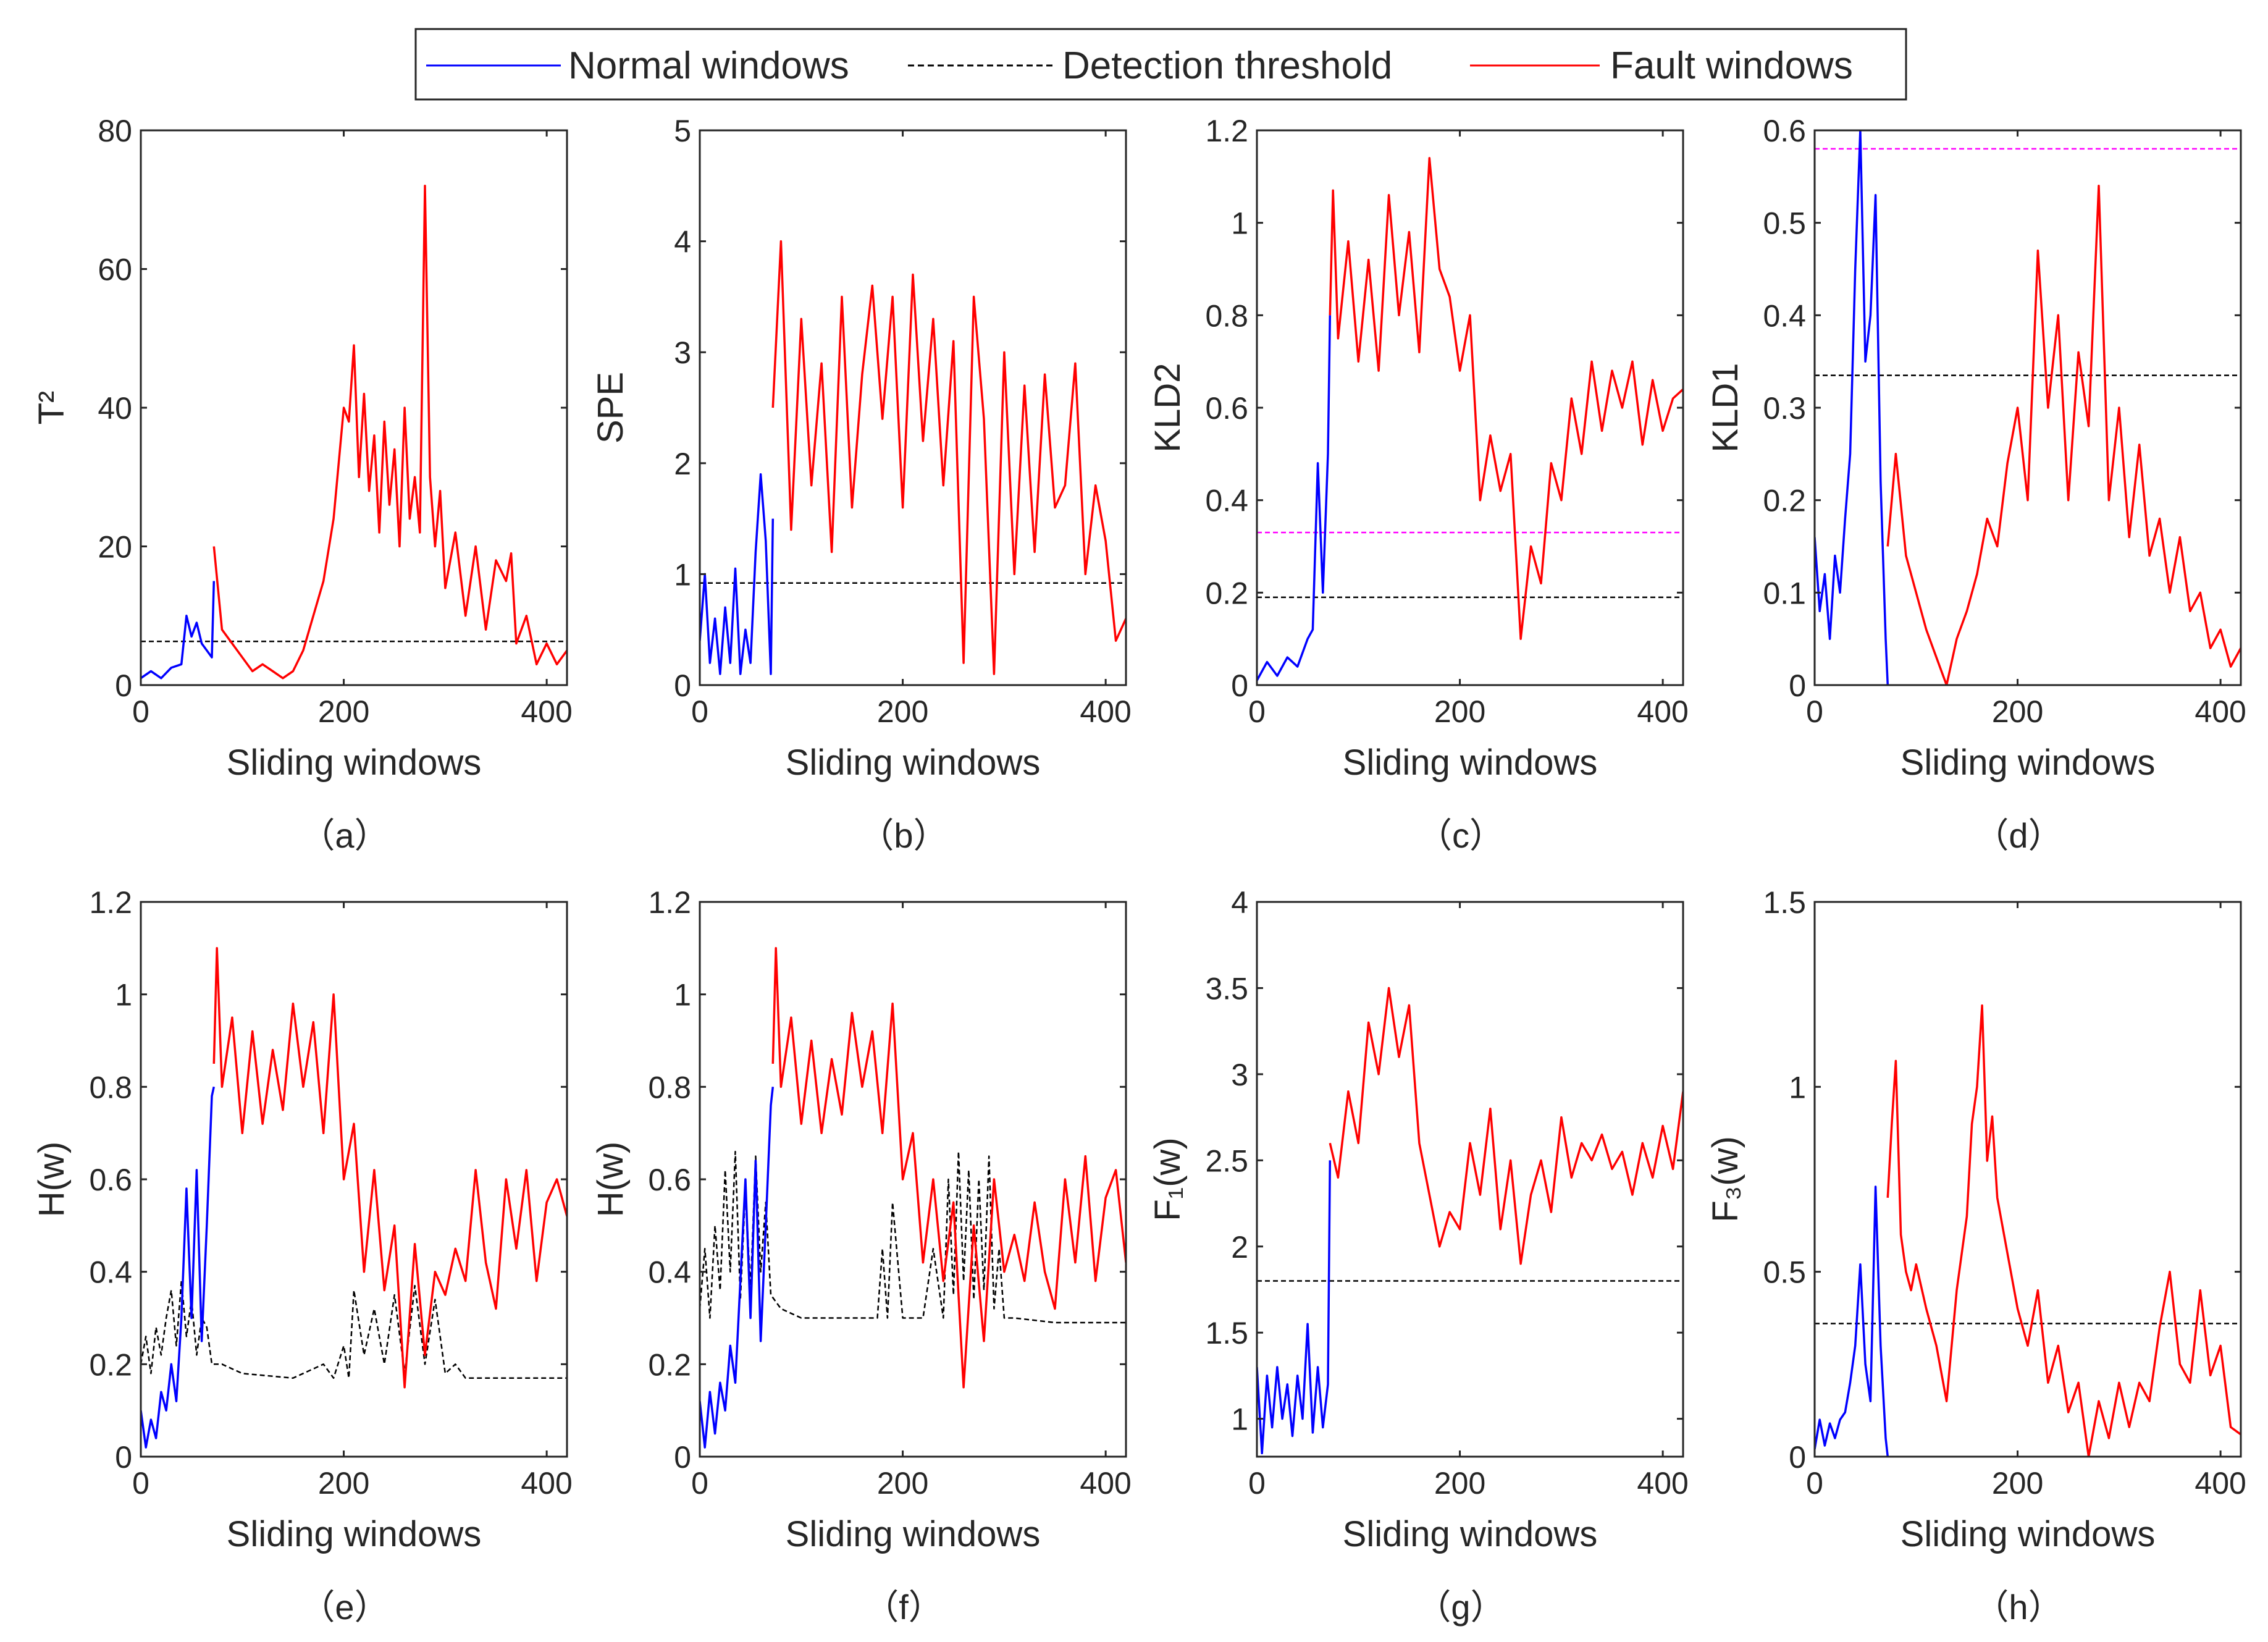  I want to click on y-tick-label: 80, so click(115, 131).